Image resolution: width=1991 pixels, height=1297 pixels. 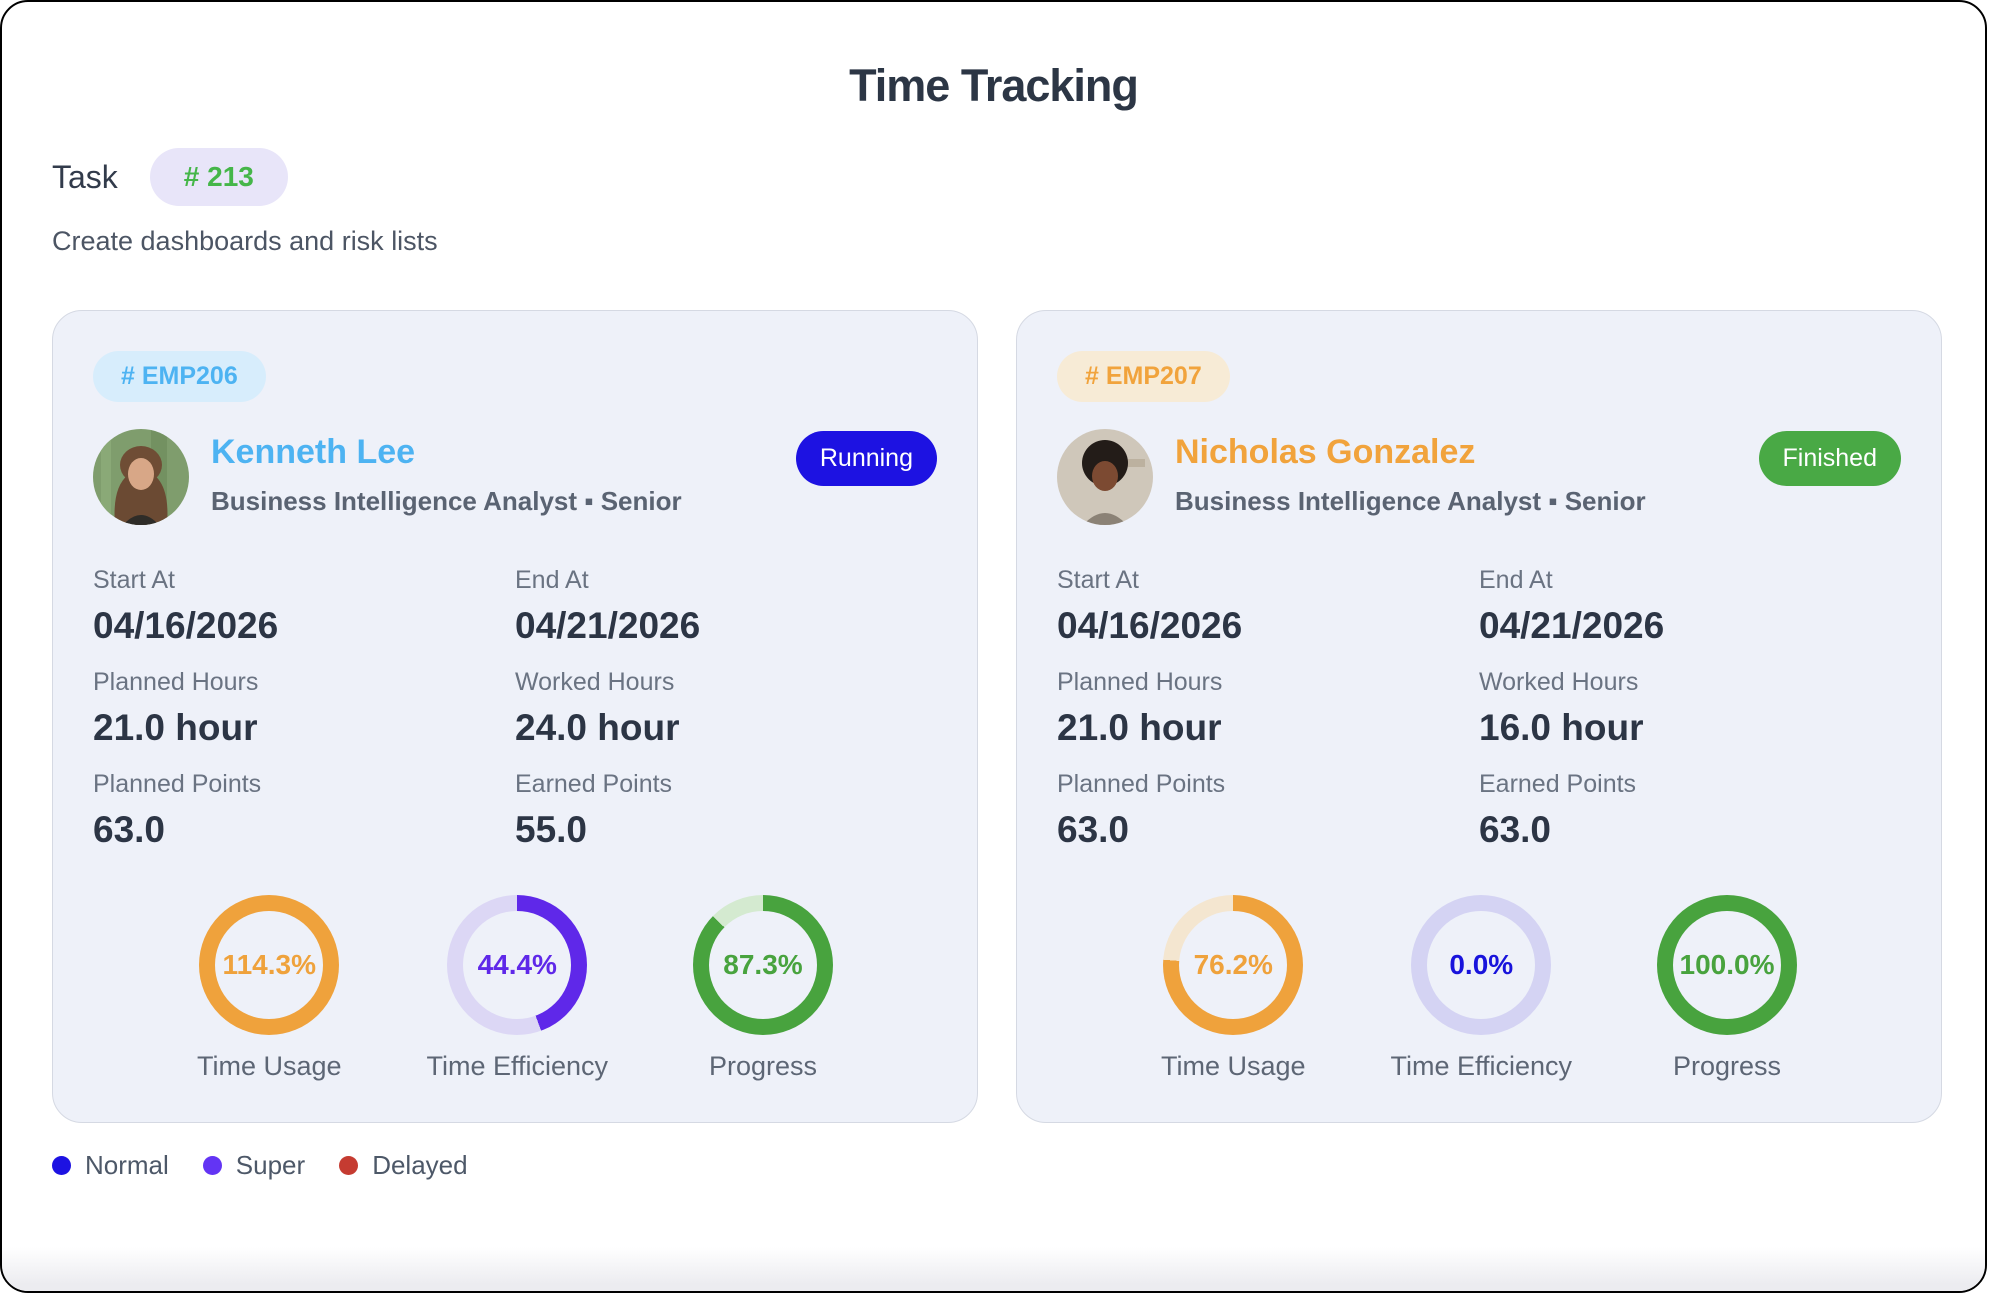 What do you see at coordinates (85, 176) in the screenshot?
I see `task-label: Task` at bounding box center [85, 176].